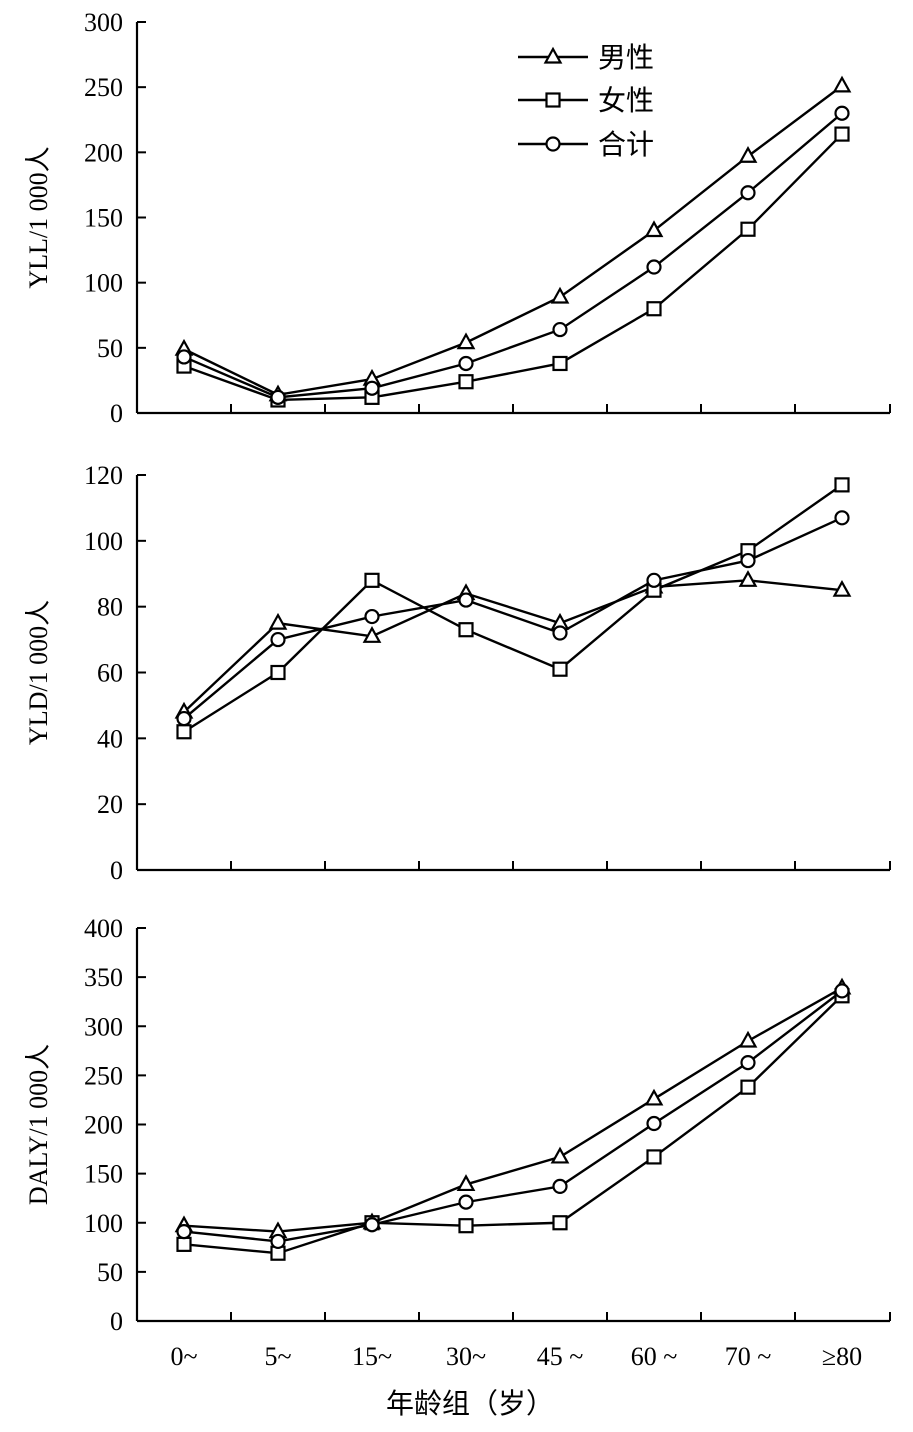 The width and height of the screenshot is (913, 1432). What do you see at coordinates (103, 475) in the screenshot?
I see `yld-y-tick-label: 120` at bounding box center [103, 475].